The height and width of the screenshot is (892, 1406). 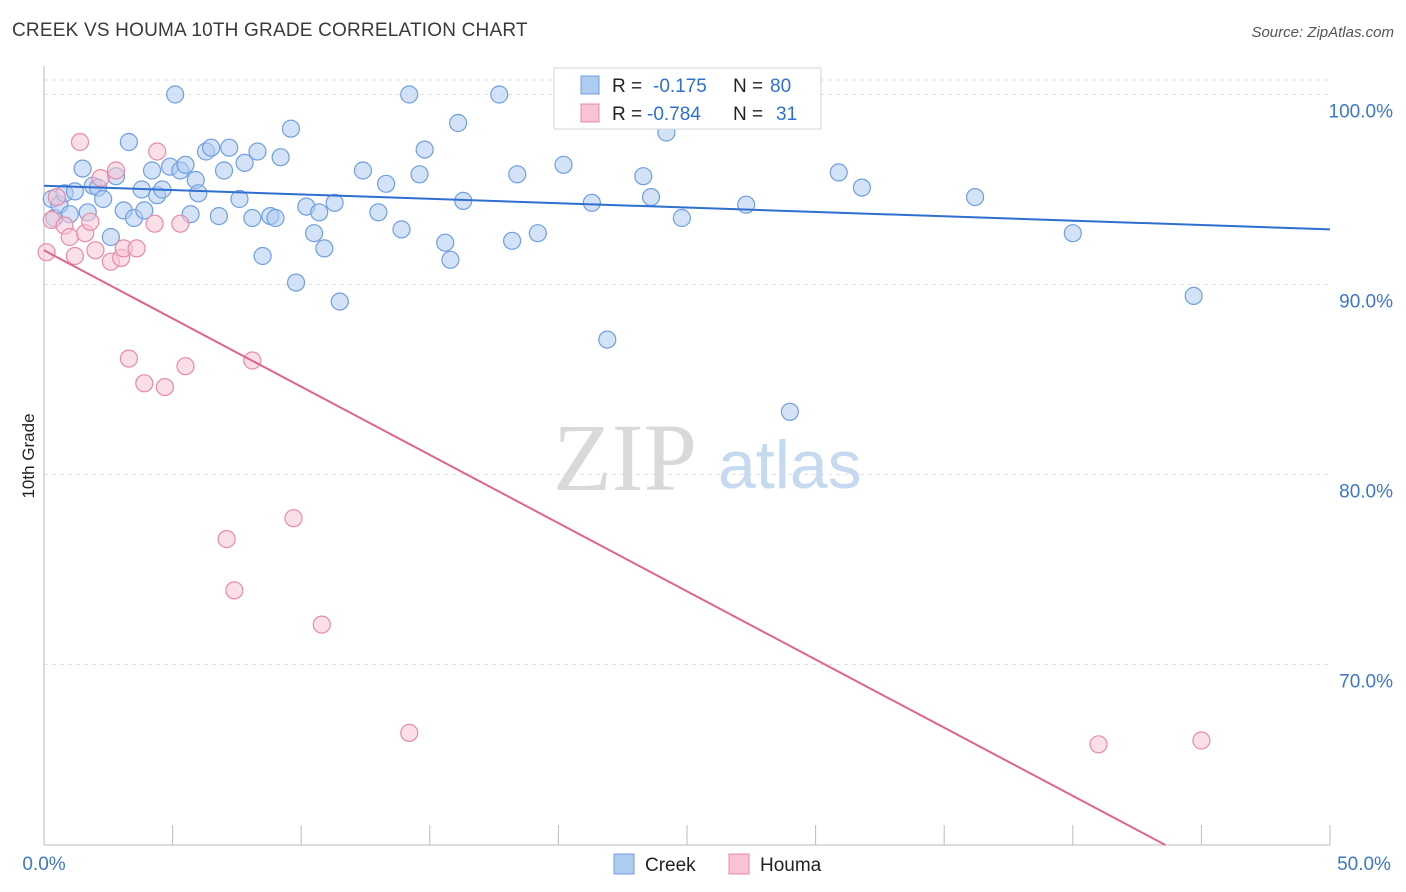 What do you see at coordinates (680, 86) in the screenshot?
I see `creek-r-value: -0.175` at bounding box center [680, 86].